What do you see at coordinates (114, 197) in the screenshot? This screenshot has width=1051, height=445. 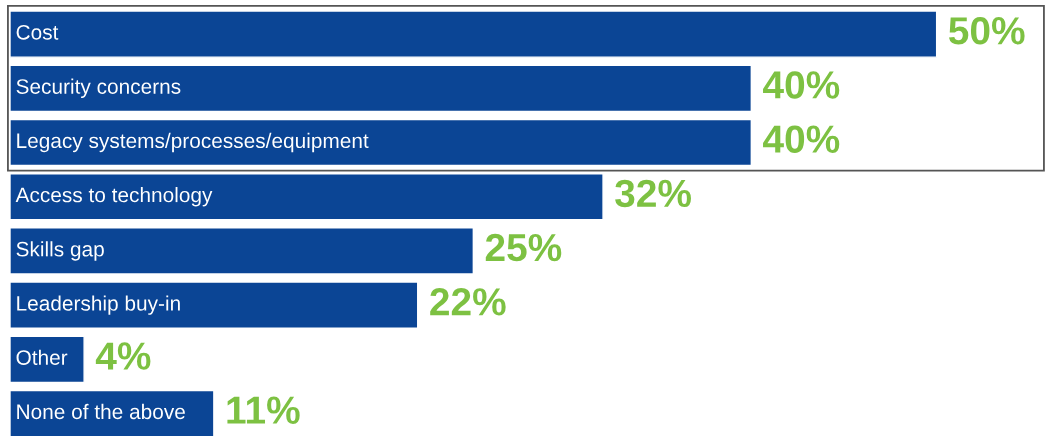 I see `y-tick-label: Access to technology` at bounding box center [114, 197].